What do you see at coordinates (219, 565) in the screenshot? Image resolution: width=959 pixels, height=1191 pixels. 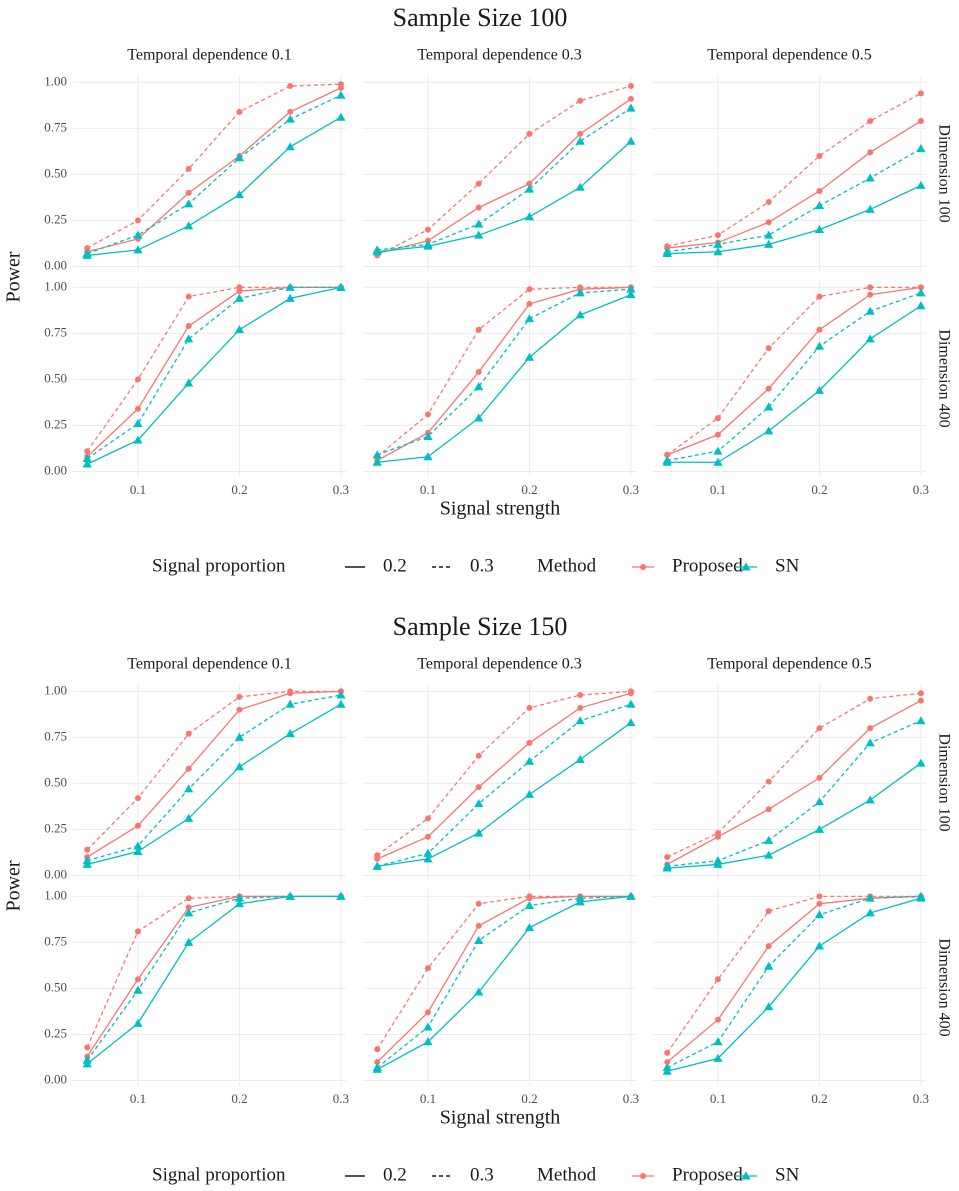 I see `legend-title: Signal proportion` at bounding box center [219, 565].